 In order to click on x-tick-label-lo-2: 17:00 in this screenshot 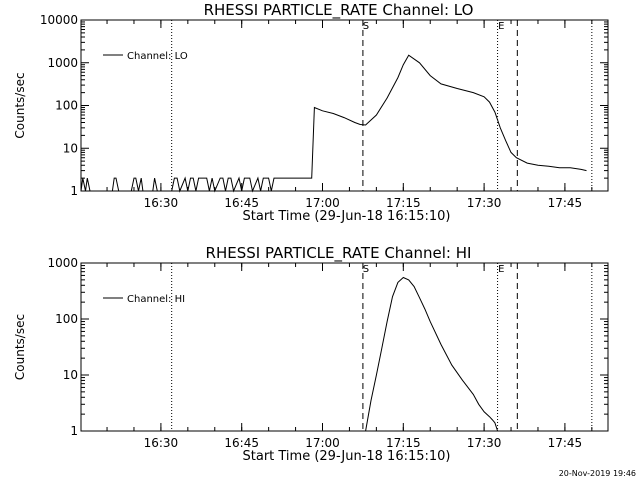, I will do `click(322, 203)`.